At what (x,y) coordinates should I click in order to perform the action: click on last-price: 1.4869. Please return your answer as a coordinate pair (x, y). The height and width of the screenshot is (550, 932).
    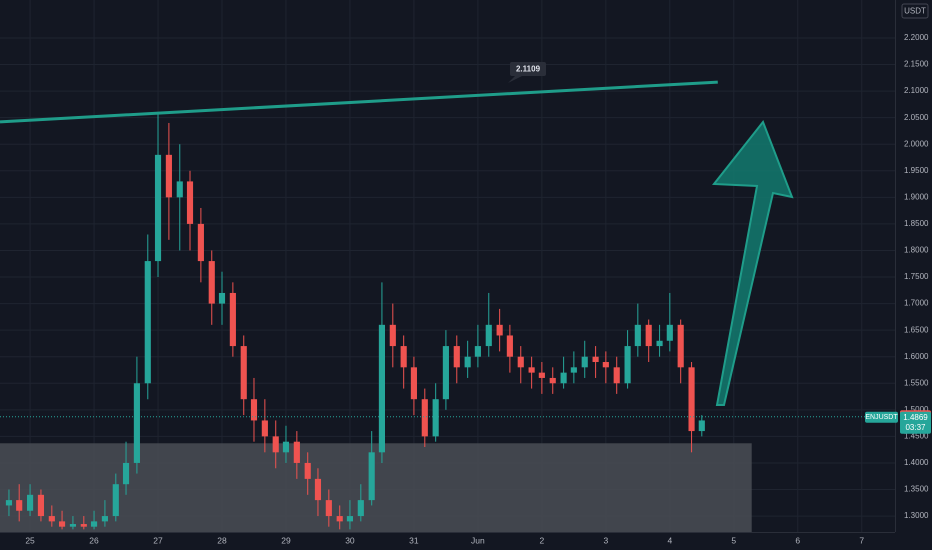
    Looking at the image, I should click on (915, 417).